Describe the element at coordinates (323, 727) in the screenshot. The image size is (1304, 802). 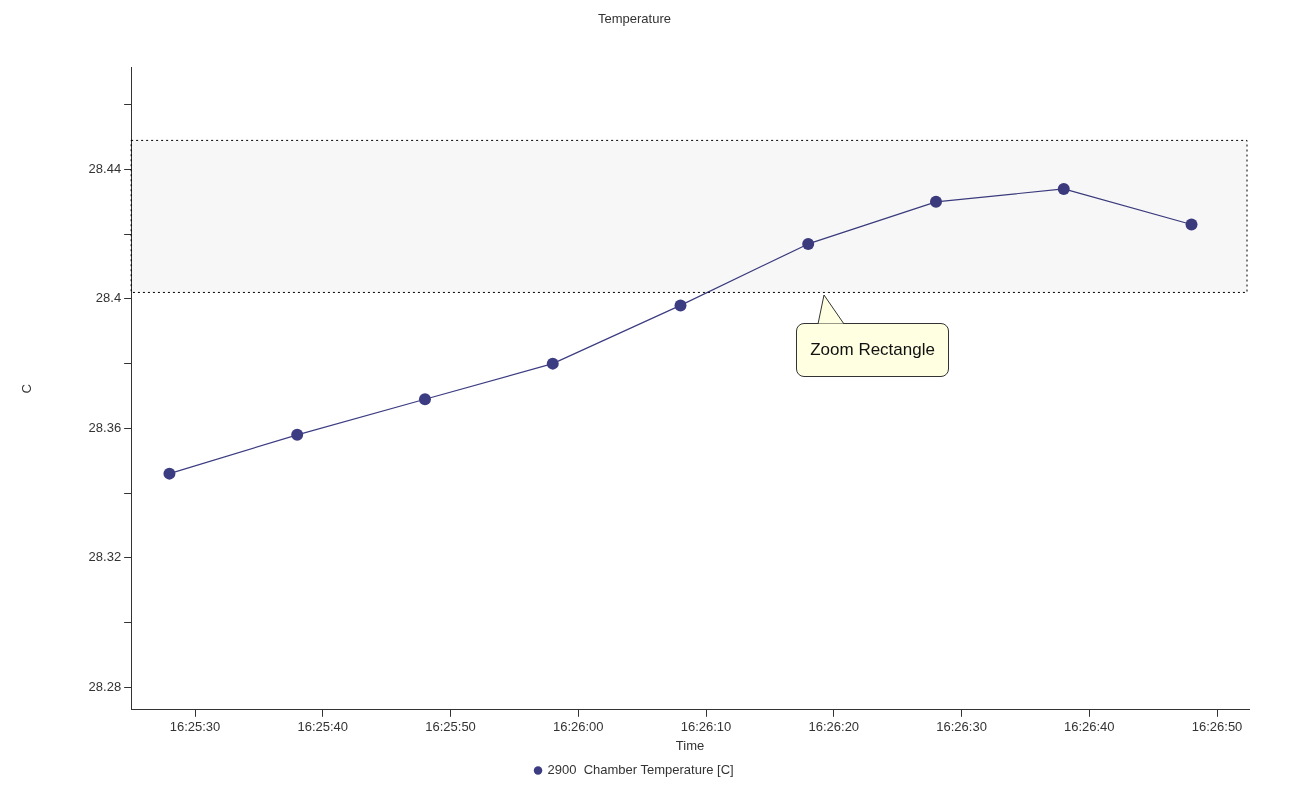
I see `x-tick-label: 16:25:40` at that location.